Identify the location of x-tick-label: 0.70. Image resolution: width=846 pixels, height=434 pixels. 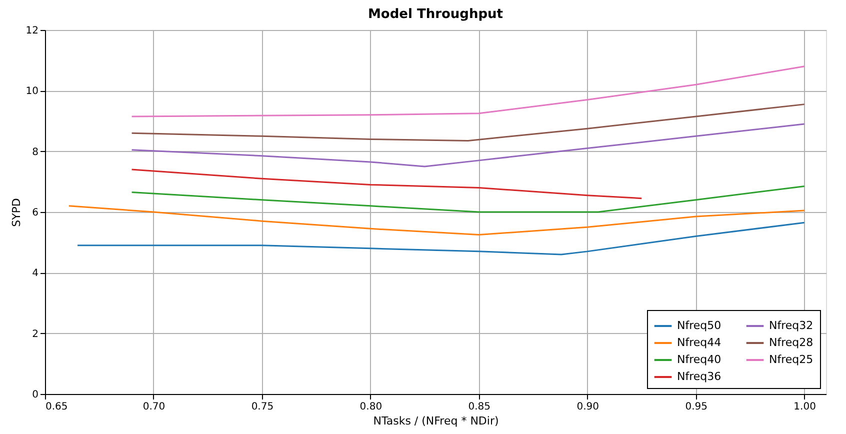
(154, 407).